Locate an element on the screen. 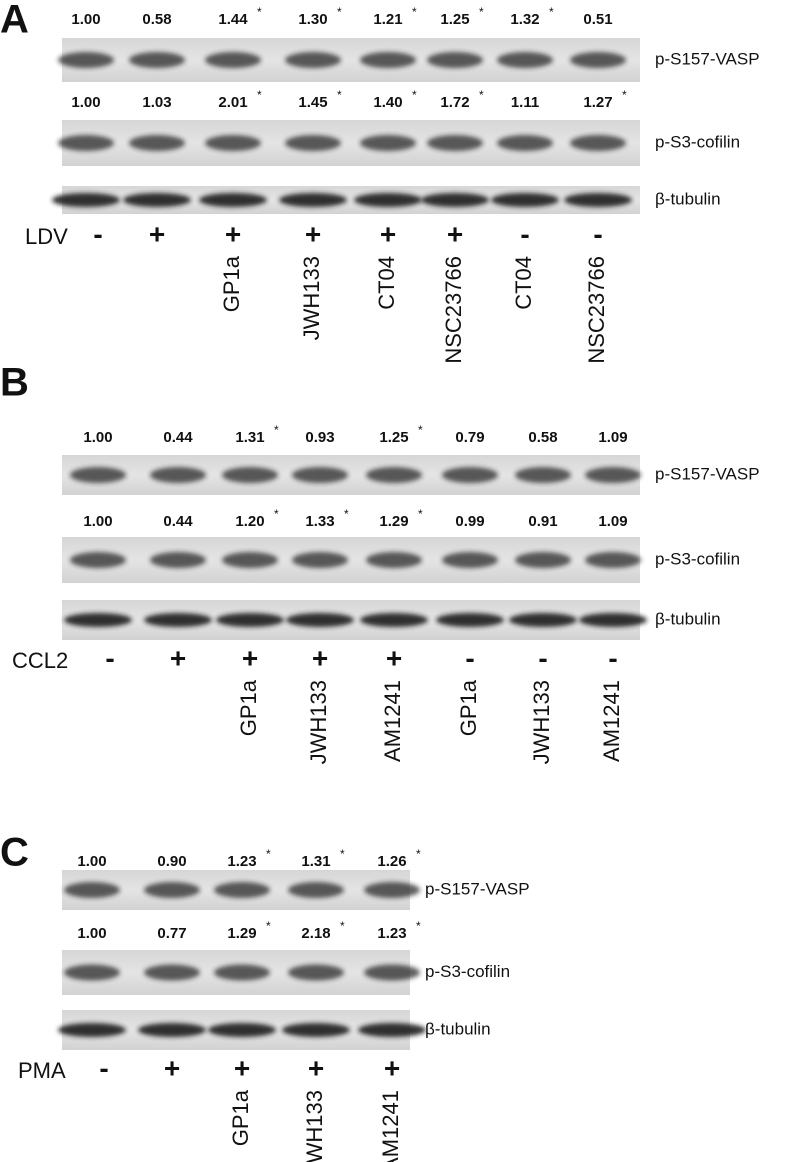 The width and height of the screenshot is (791, 1162). quant-value: 0.93 is located at coordinates (319, 437).